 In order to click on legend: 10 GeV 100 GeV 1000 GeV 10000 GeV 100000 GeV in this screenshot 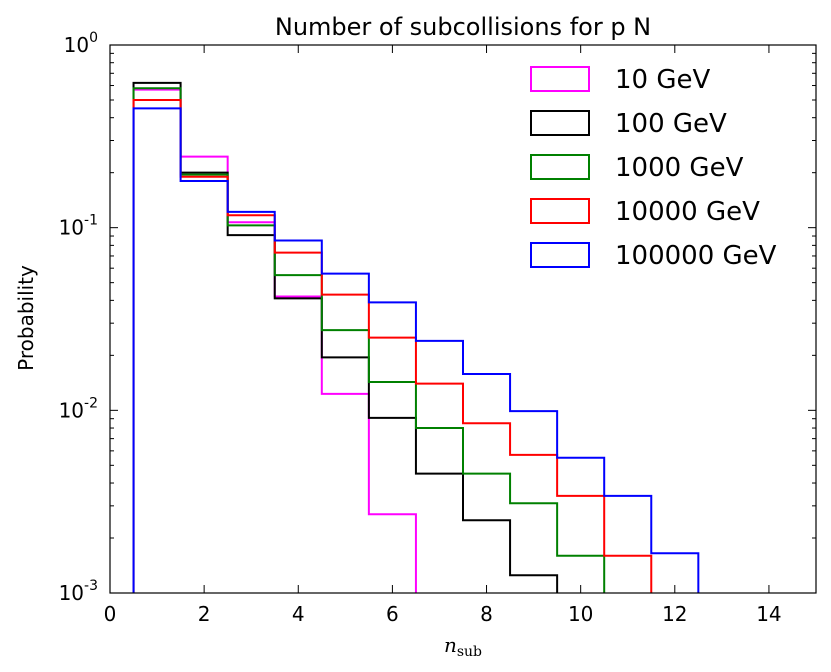, I will do `click(653, 168)`.